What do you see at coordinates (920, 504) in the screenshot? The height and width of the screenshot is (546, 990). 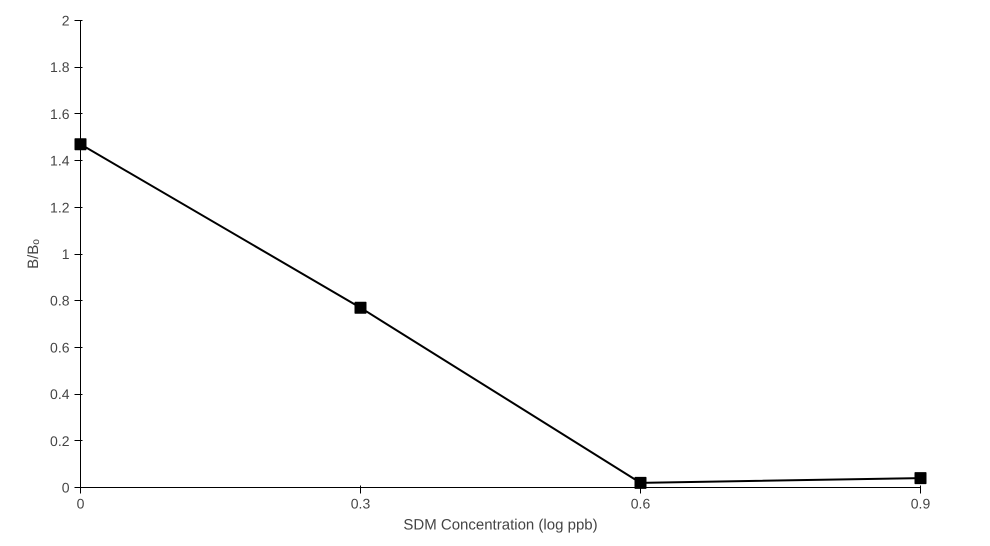 I see `x-tick-label: 0.9` at bounding box center [920, 504].